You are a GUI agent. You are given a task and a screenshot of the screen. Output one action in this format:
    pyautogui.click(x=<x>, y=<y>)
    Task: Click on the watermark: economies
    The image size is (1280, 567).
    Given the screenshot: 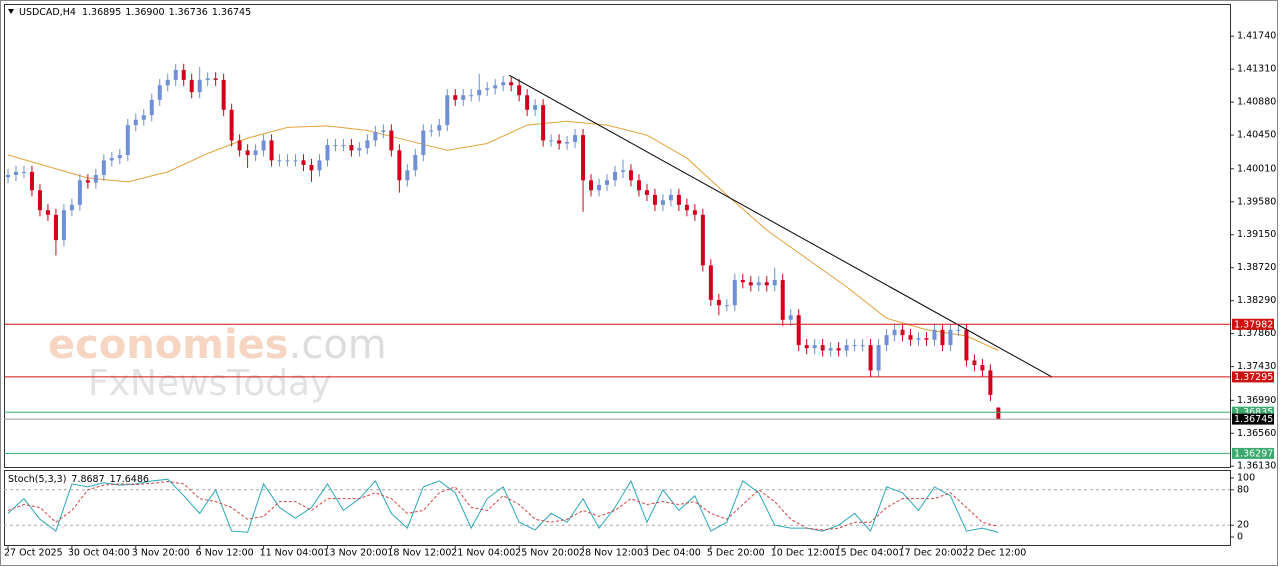 What is the action you would take?
    pyautogui.click(x=168, y=345)
    